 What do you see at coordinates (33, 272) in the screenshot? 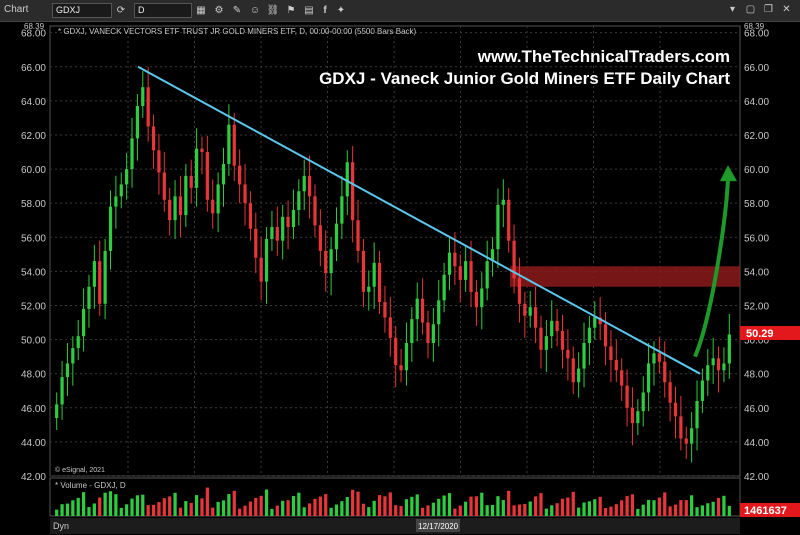
I see `y-tick-label: 54.00` at bounding box center [33, 272].